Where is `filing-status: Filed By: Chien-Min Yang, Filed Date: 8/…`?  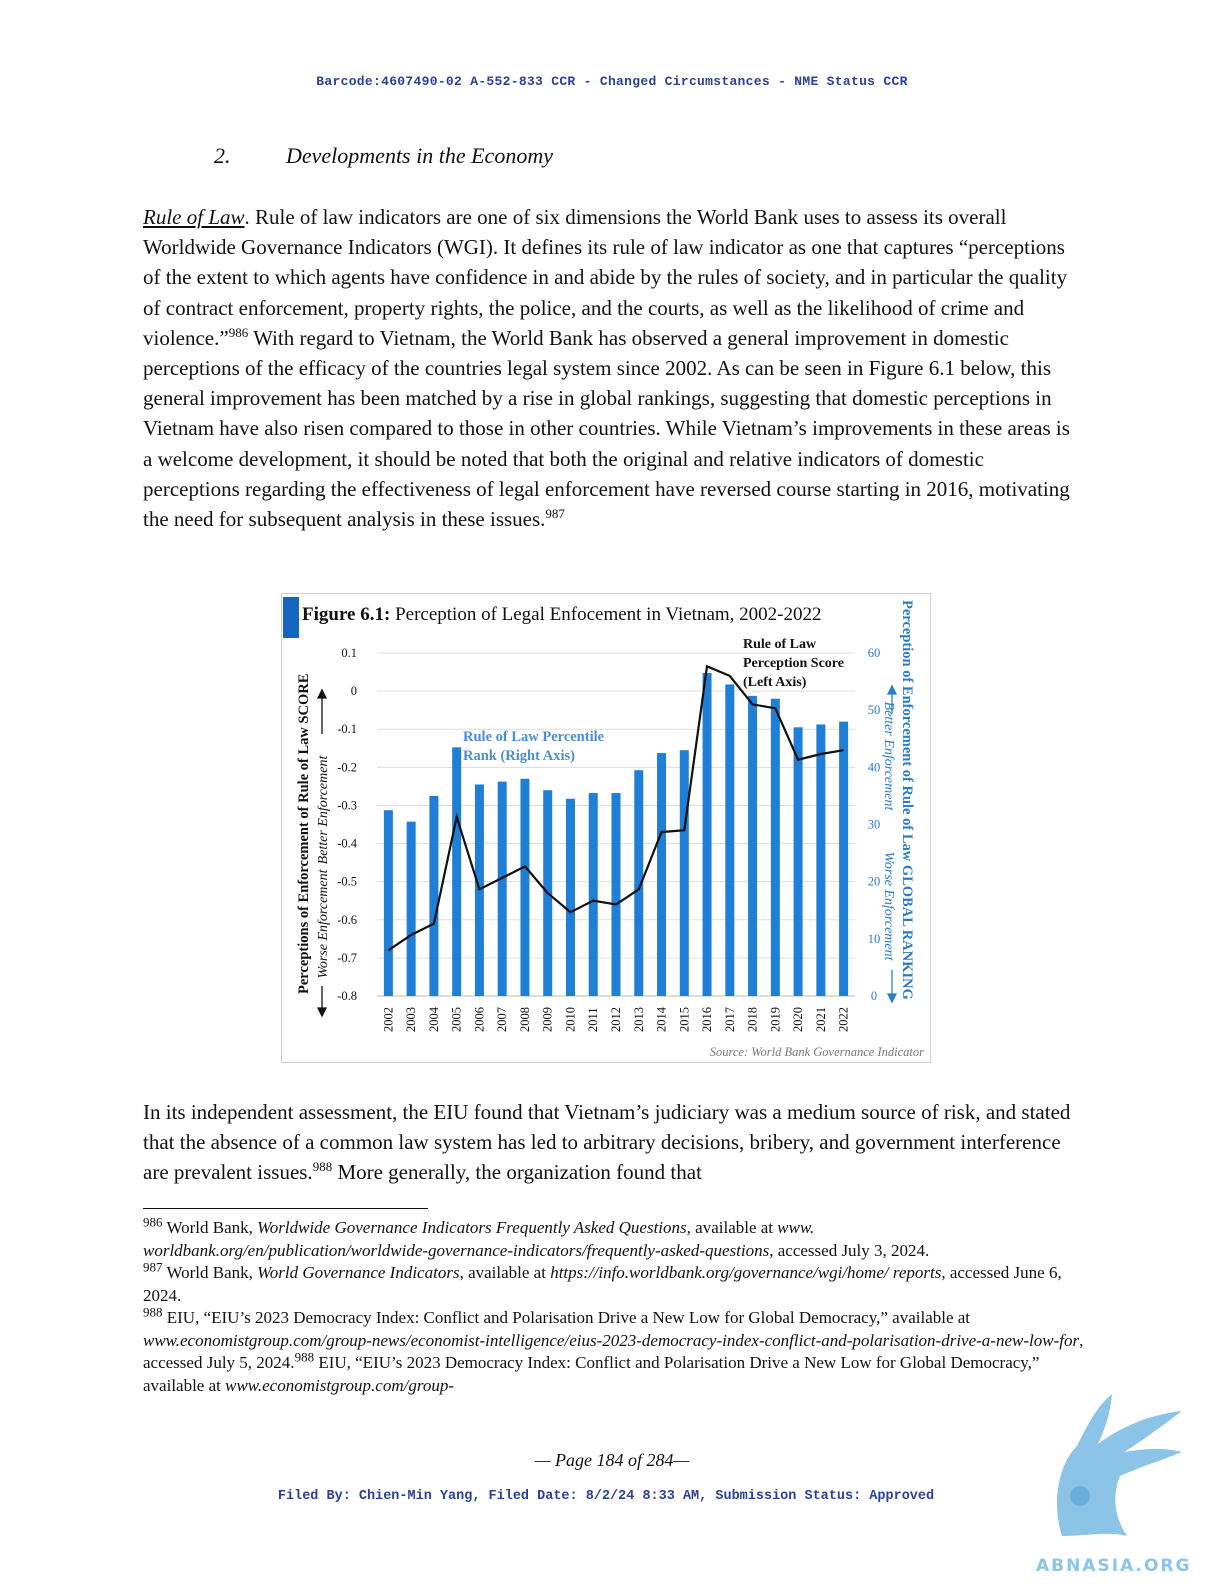 filing-status: Filed By: Chien-Min Yang, Filed Date: 8/… is located at coordinates (606, 1496).